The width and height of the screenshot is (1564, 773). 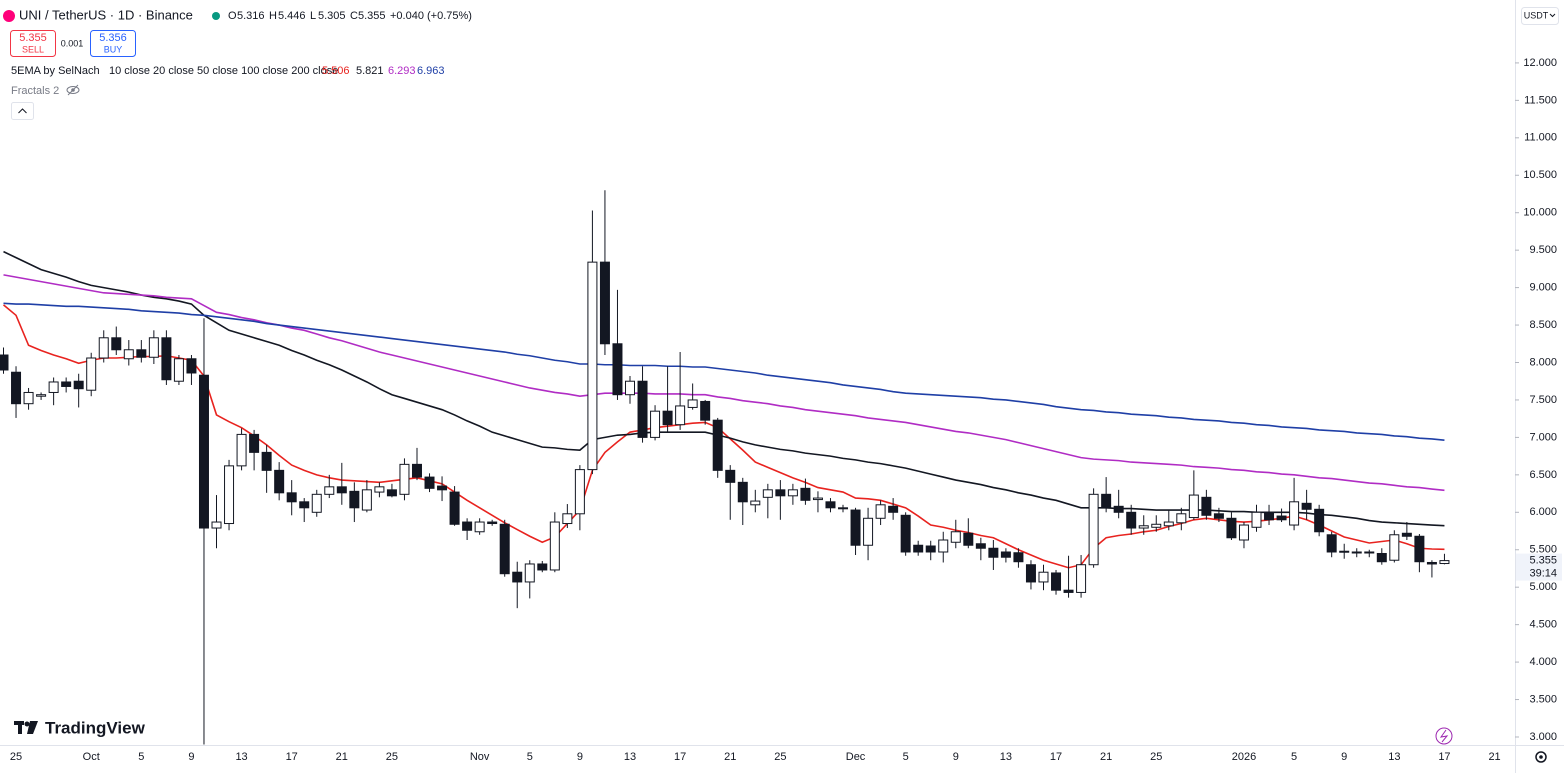 I want to click on price-change: +0.040 (+0.75%), so click(x=431, y=16).